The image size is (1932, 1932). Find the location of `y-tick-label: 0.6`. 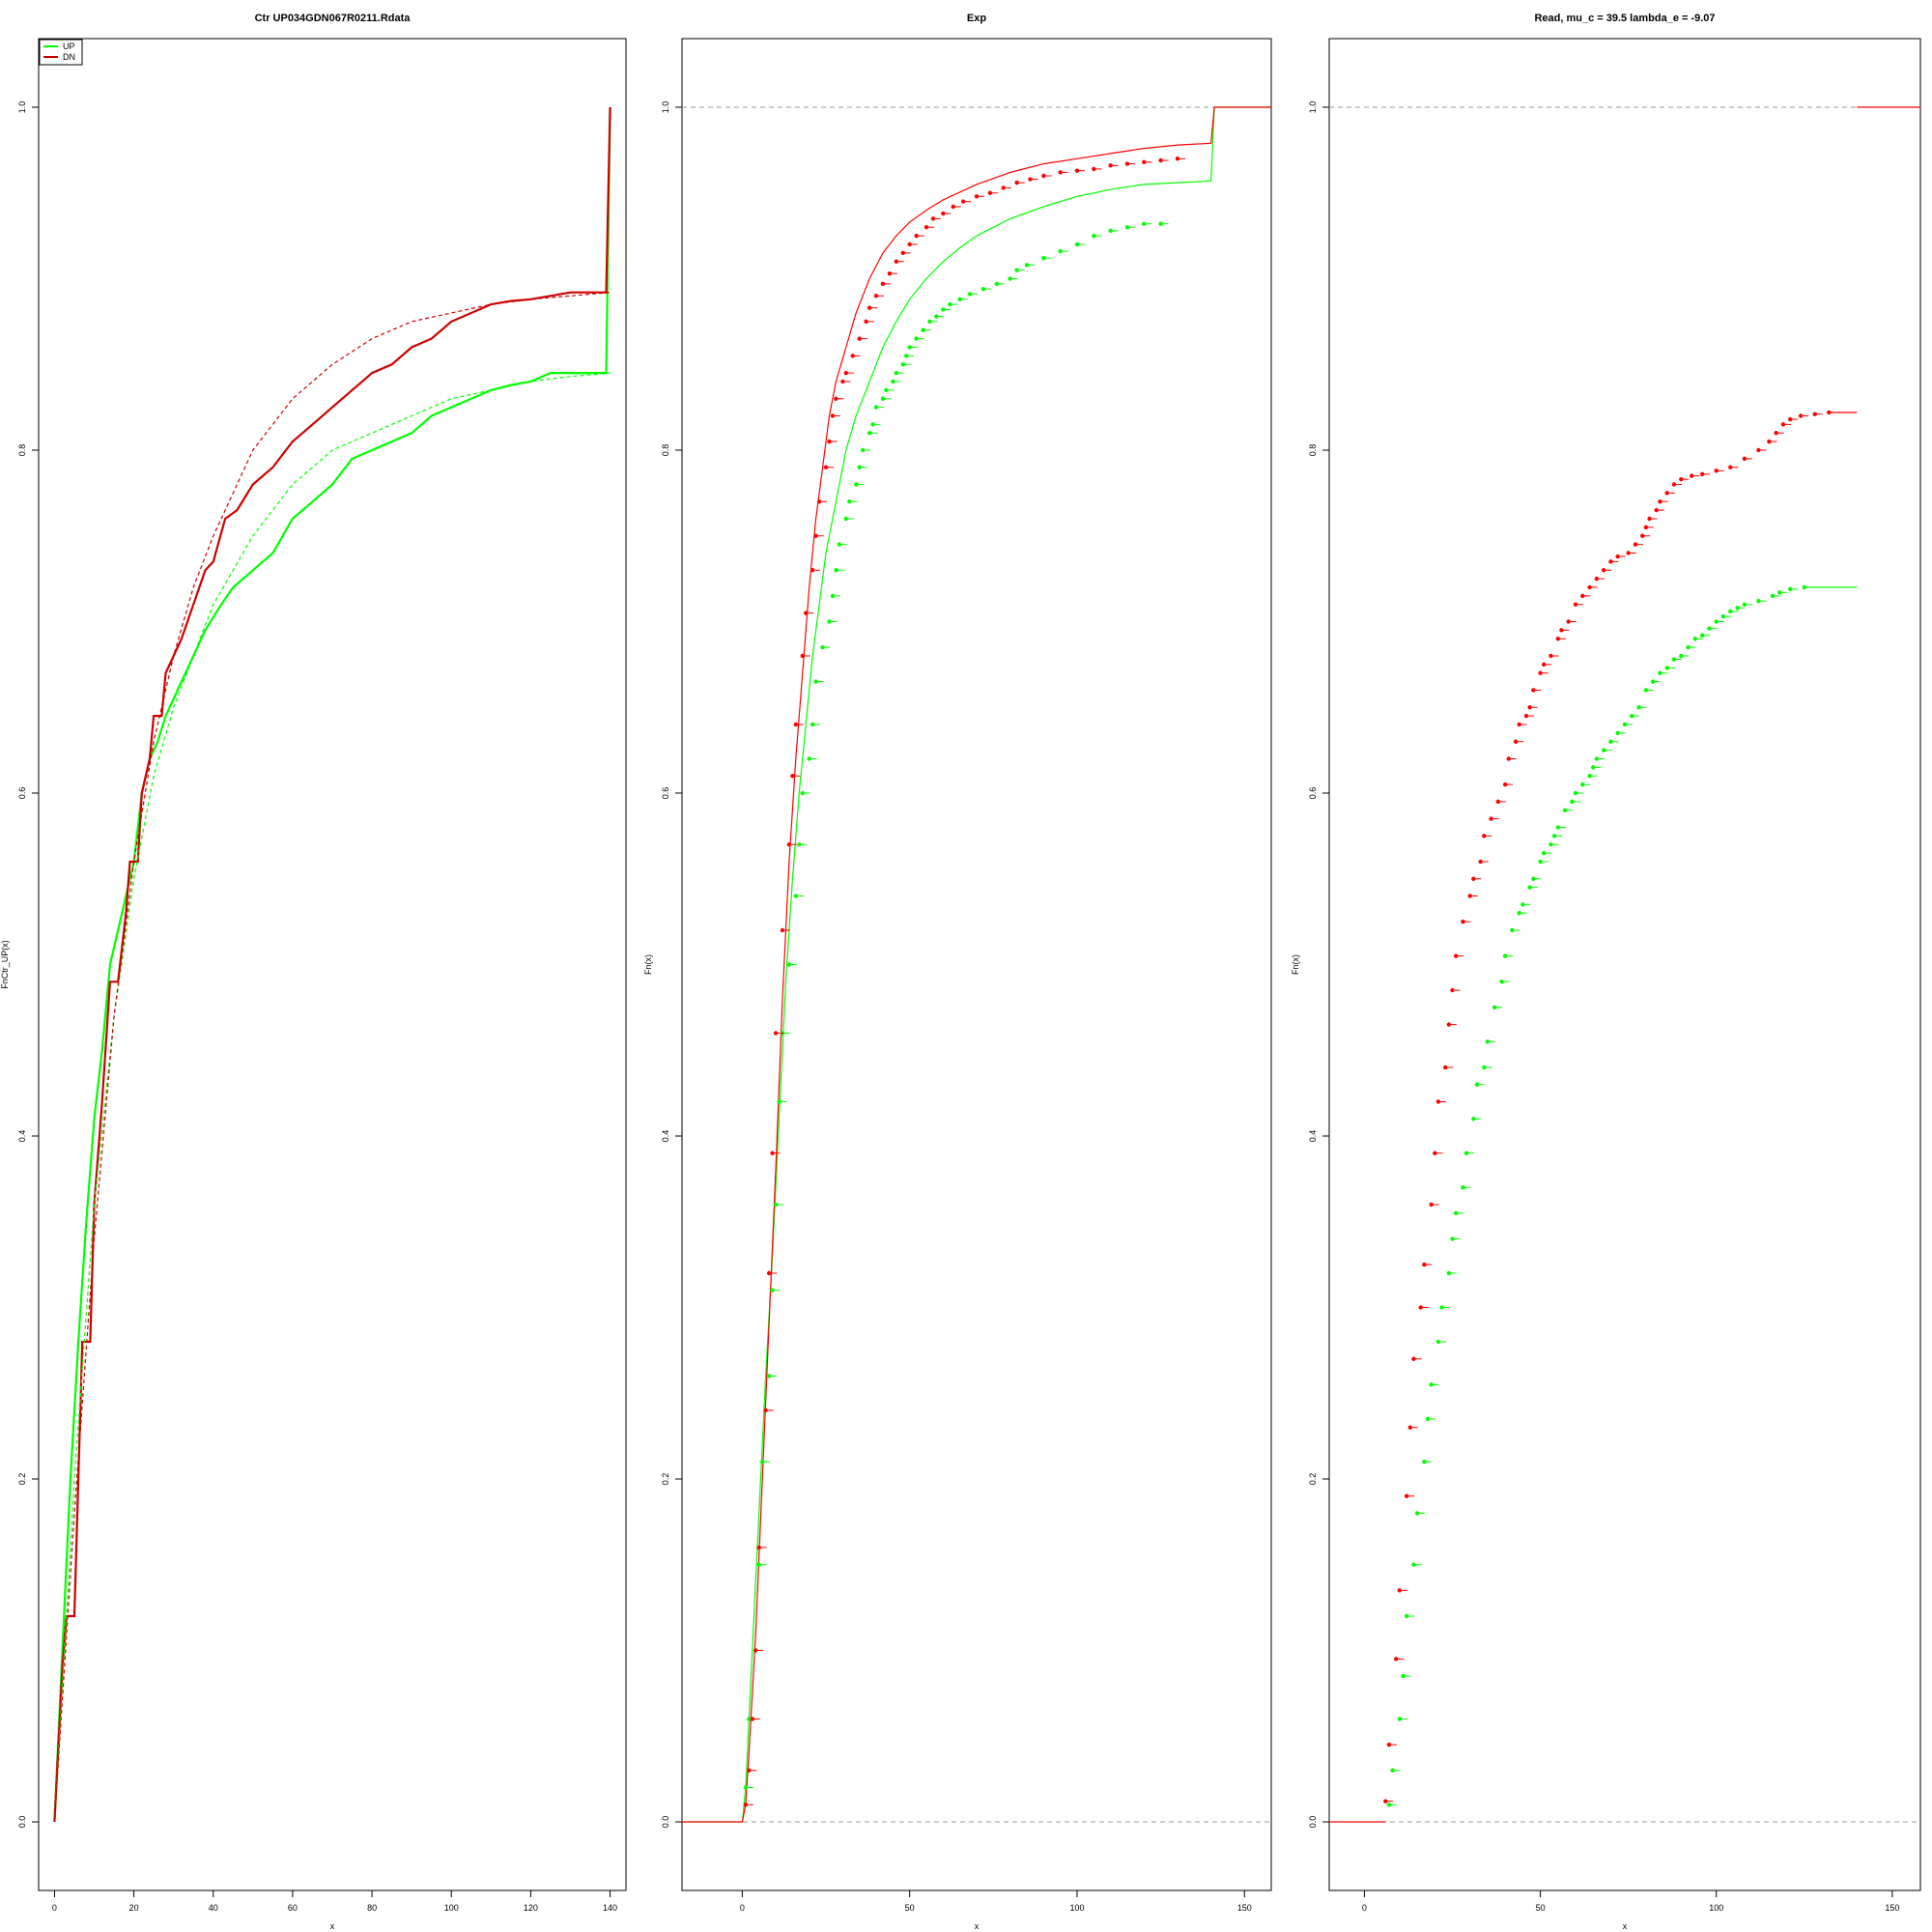

y-tick-label: 0.6 is located at coordinates (1313, 793).